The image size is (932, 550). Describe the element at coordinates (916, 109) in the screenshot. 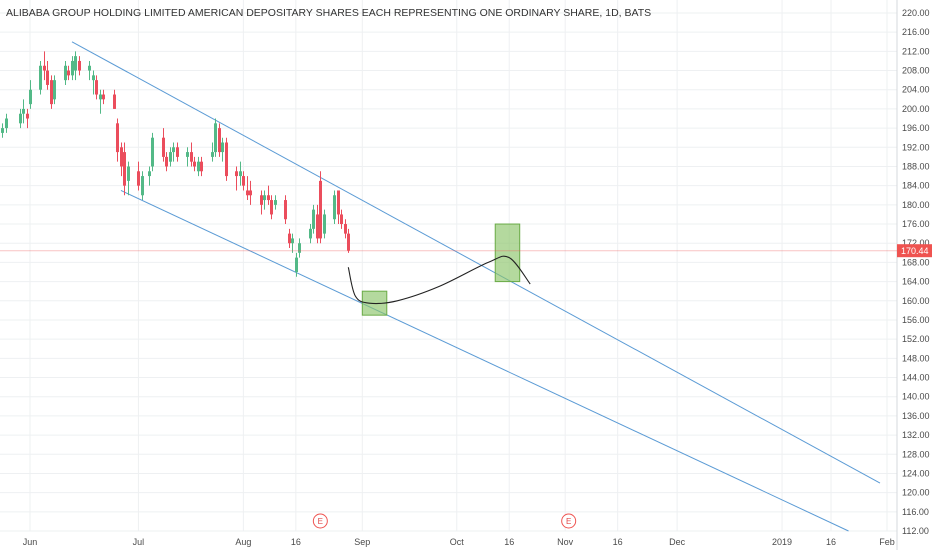

I see `y-tick-label: 200.00` at that location.